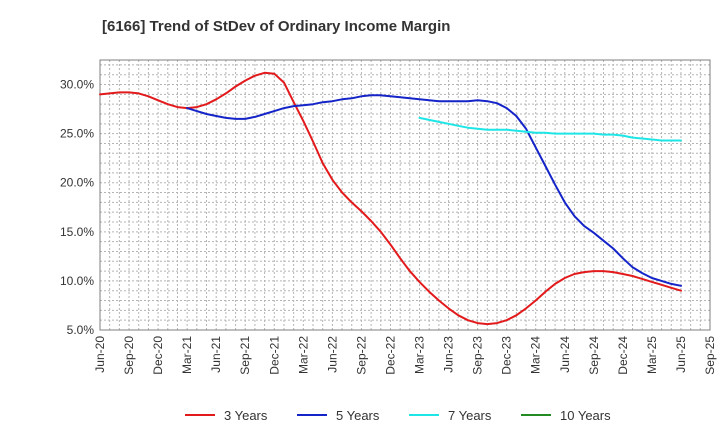  I want to click on x-tick-label: Dec-21, so click(274, 355).